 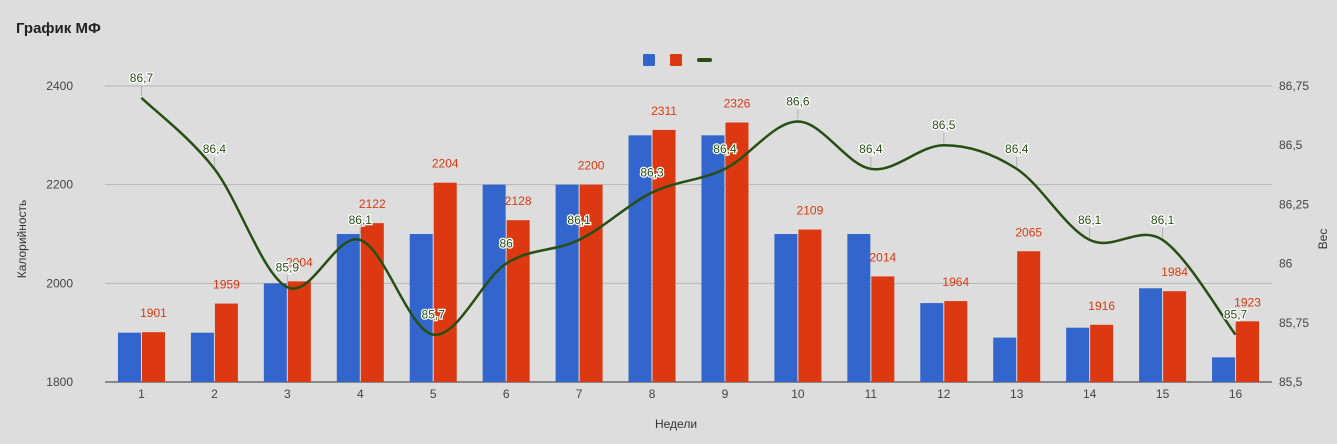 I want to click on x-tick-label: 10, so click(x=798, y=394).